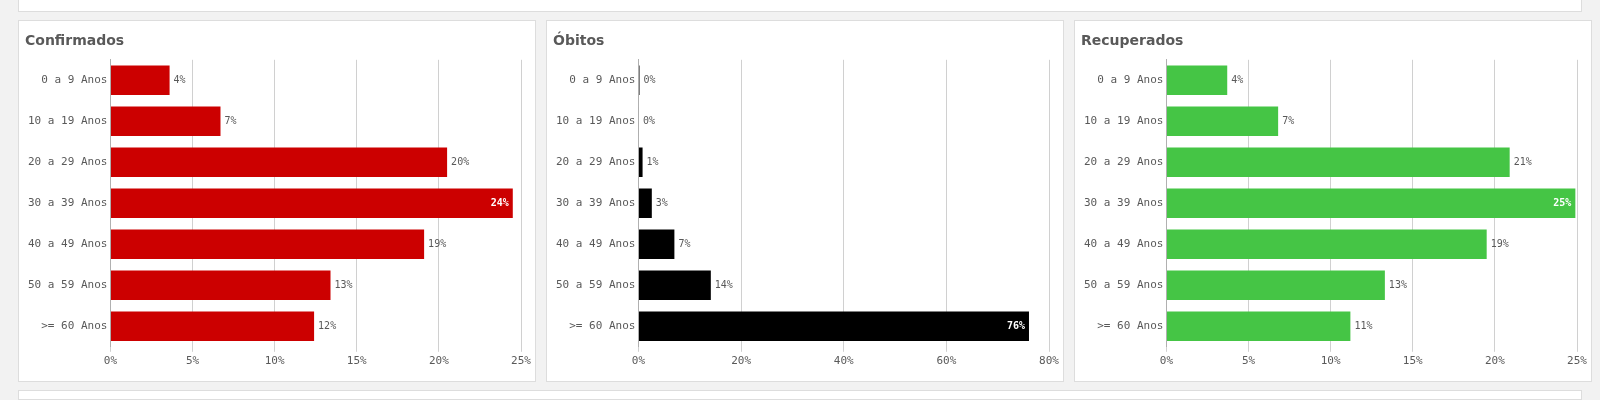 This screenshot has height=400, width=1600. What do you see at coordinates (327, 325) in the screenshot?
I see `data-label: 12%` at bounding box center [327, 325].